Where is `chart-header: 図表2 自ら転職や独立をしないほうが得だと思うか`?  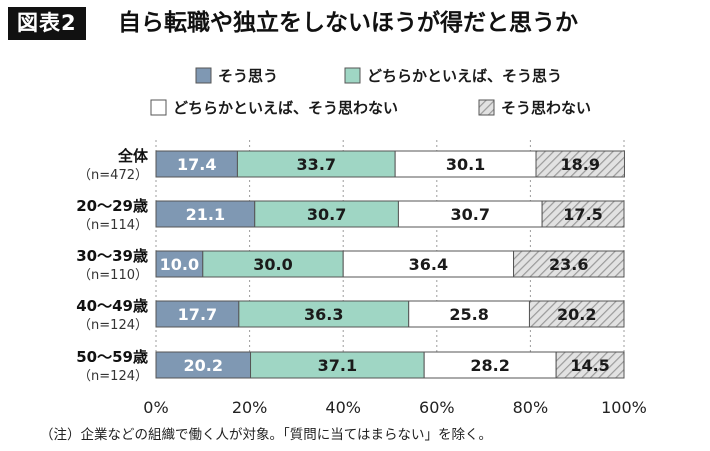
chart-header: 図表2 自ら転職や独立をしないほうが得だと思うか is located at coordinates (355, 23).